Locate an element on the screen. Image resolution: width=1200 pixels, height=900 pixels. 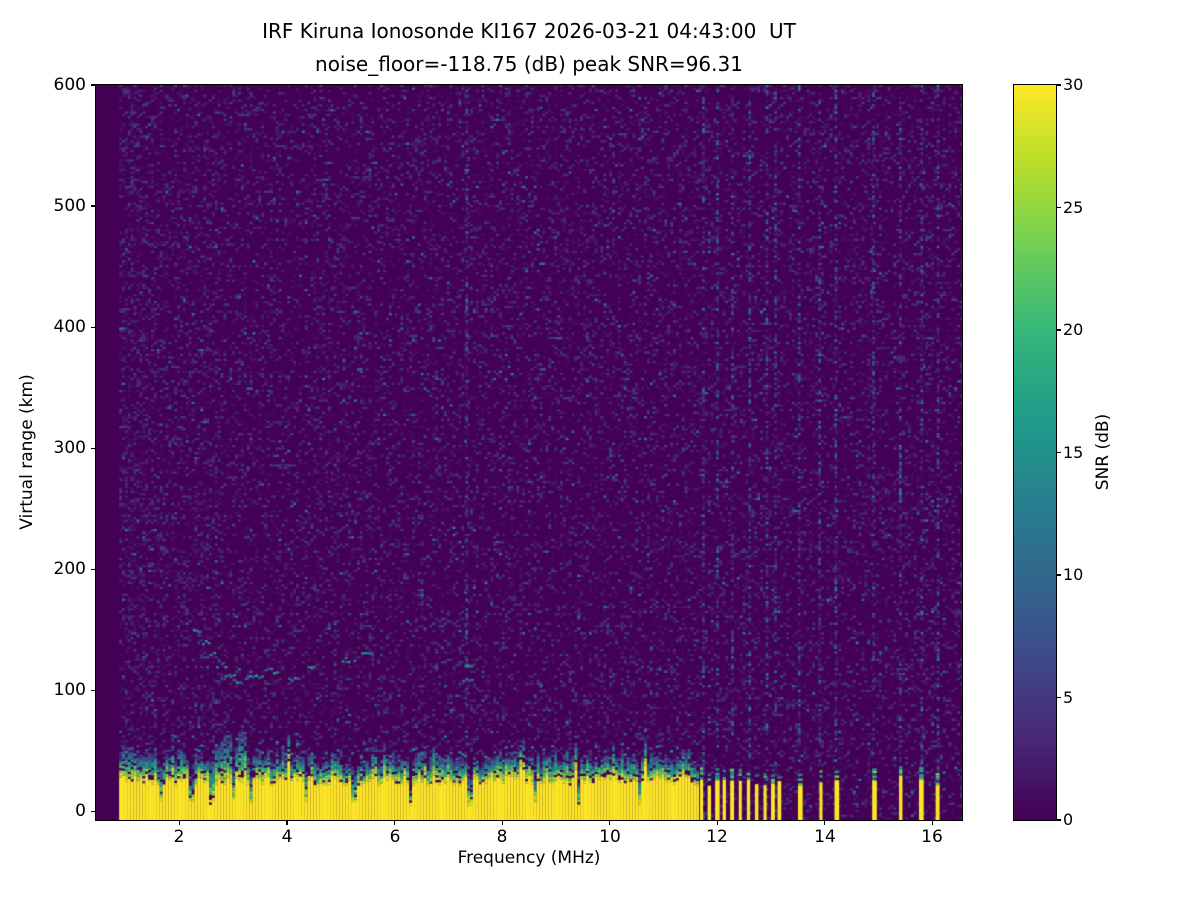
y-tick-label: 500 is located at coordinates (69, 206).